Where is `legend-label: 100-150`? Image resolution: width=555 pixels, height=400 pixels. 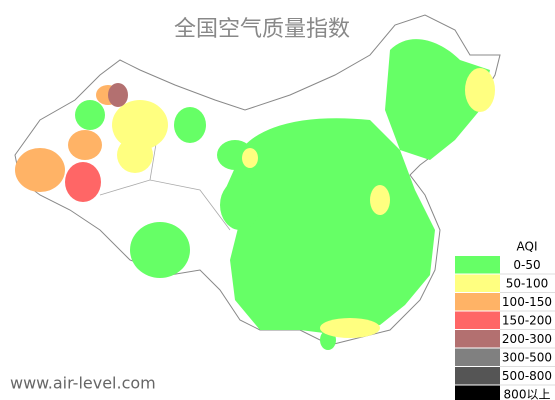 legend-label: 100-150 is located at coordinates (527, 302).